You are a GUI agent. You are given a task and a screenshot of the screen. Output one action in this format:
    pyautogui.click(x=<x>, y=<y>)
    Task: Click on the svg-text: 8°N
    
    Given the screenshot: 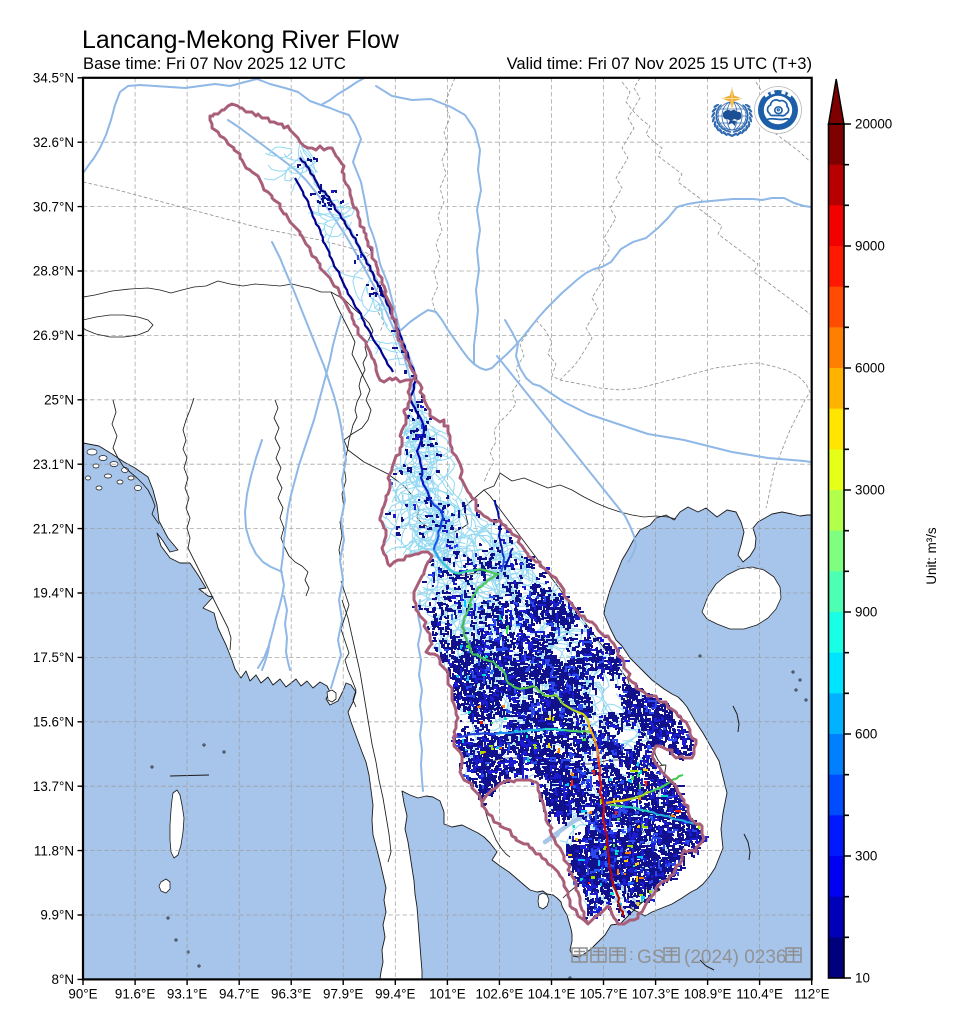 What is the action you would take?
    pyautogui.click(x=63, y=979)
    